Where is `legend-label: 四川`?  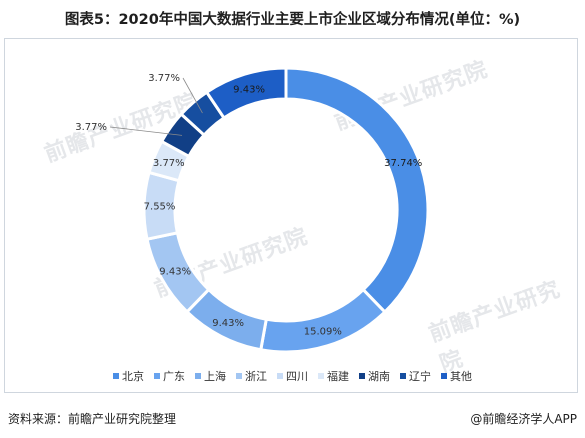
legend-label: 四川 is located at coordinates (297, 376).